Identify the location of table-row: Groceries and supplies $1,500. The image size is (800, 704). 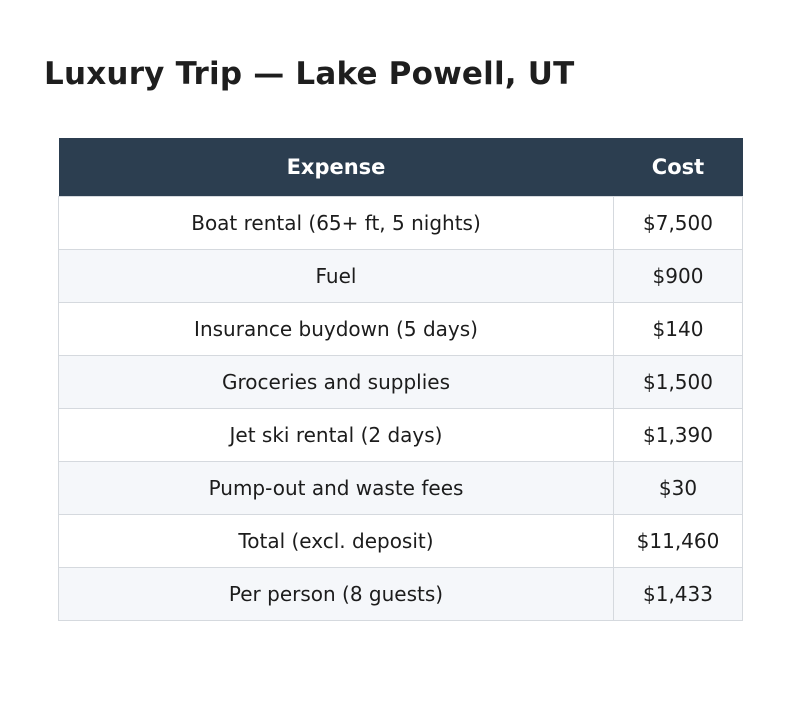
(400, 382).